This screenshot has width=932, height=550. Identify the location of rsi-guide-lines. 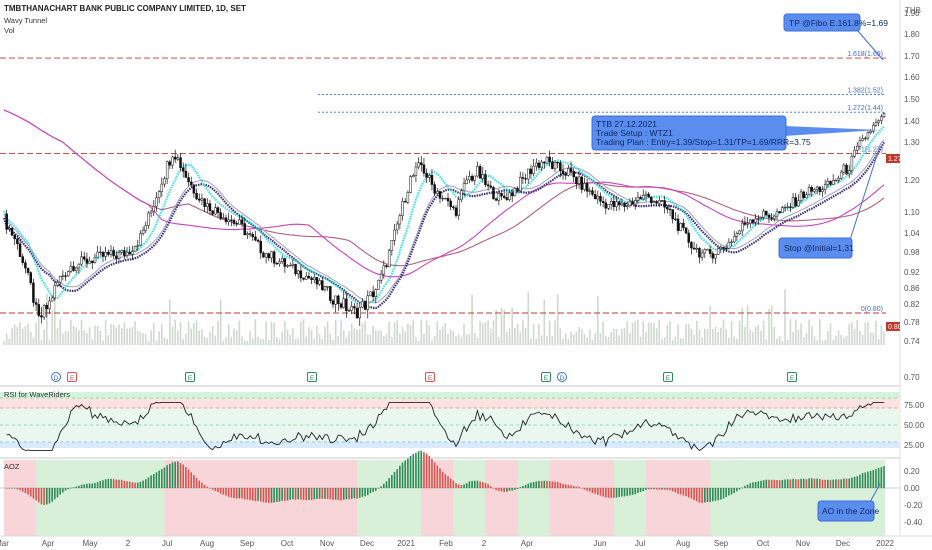
(450, 420).